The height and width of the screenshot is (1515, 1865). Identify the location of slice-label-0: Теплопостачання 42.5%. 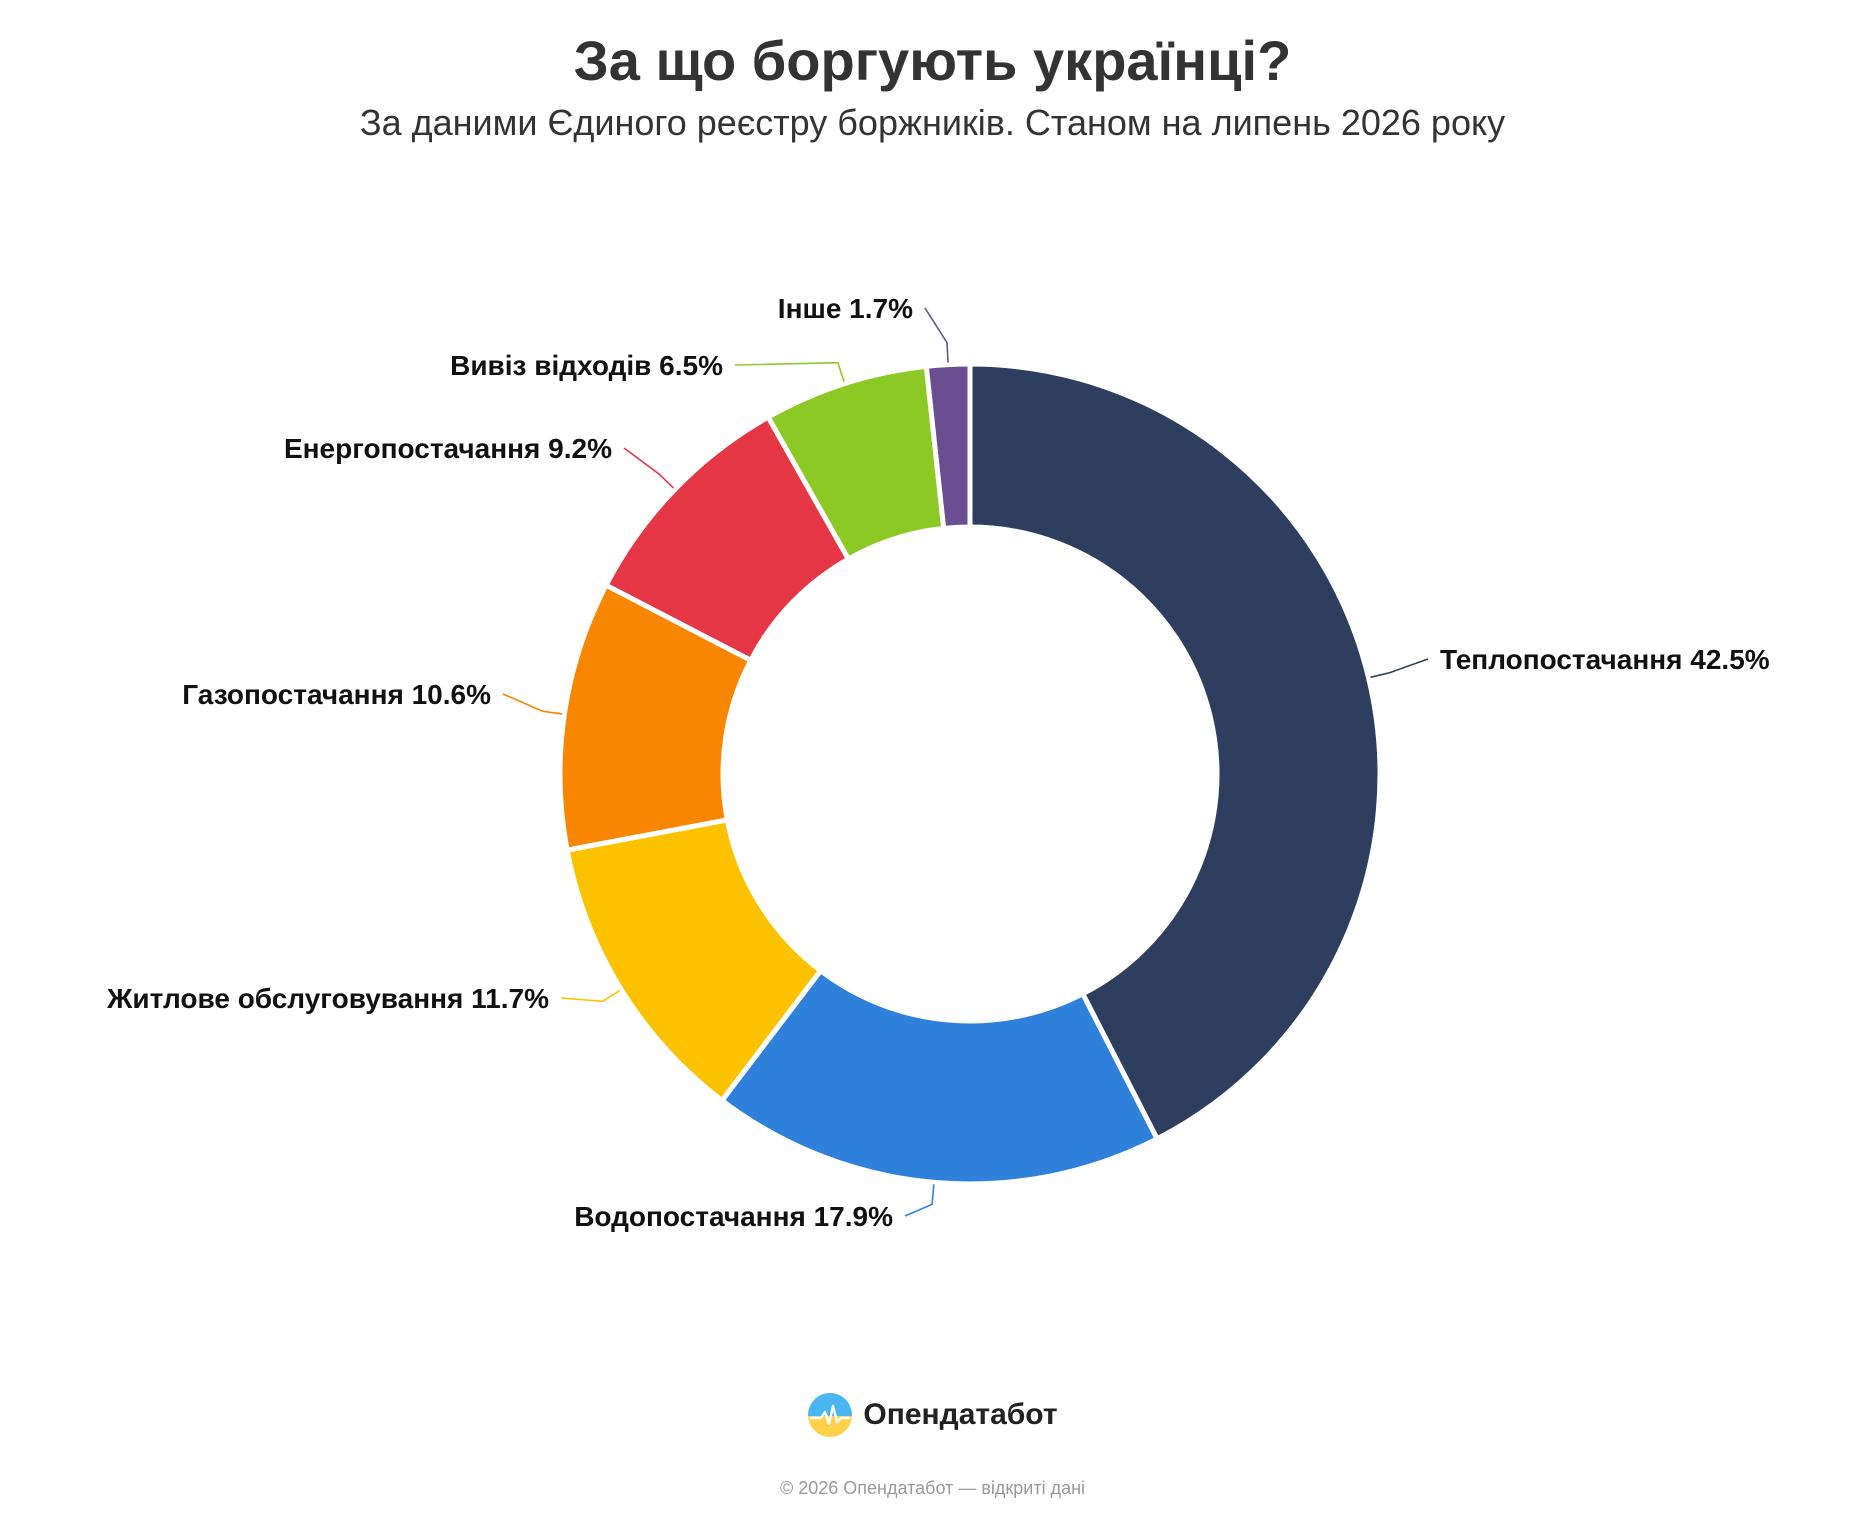
(1605, 659).